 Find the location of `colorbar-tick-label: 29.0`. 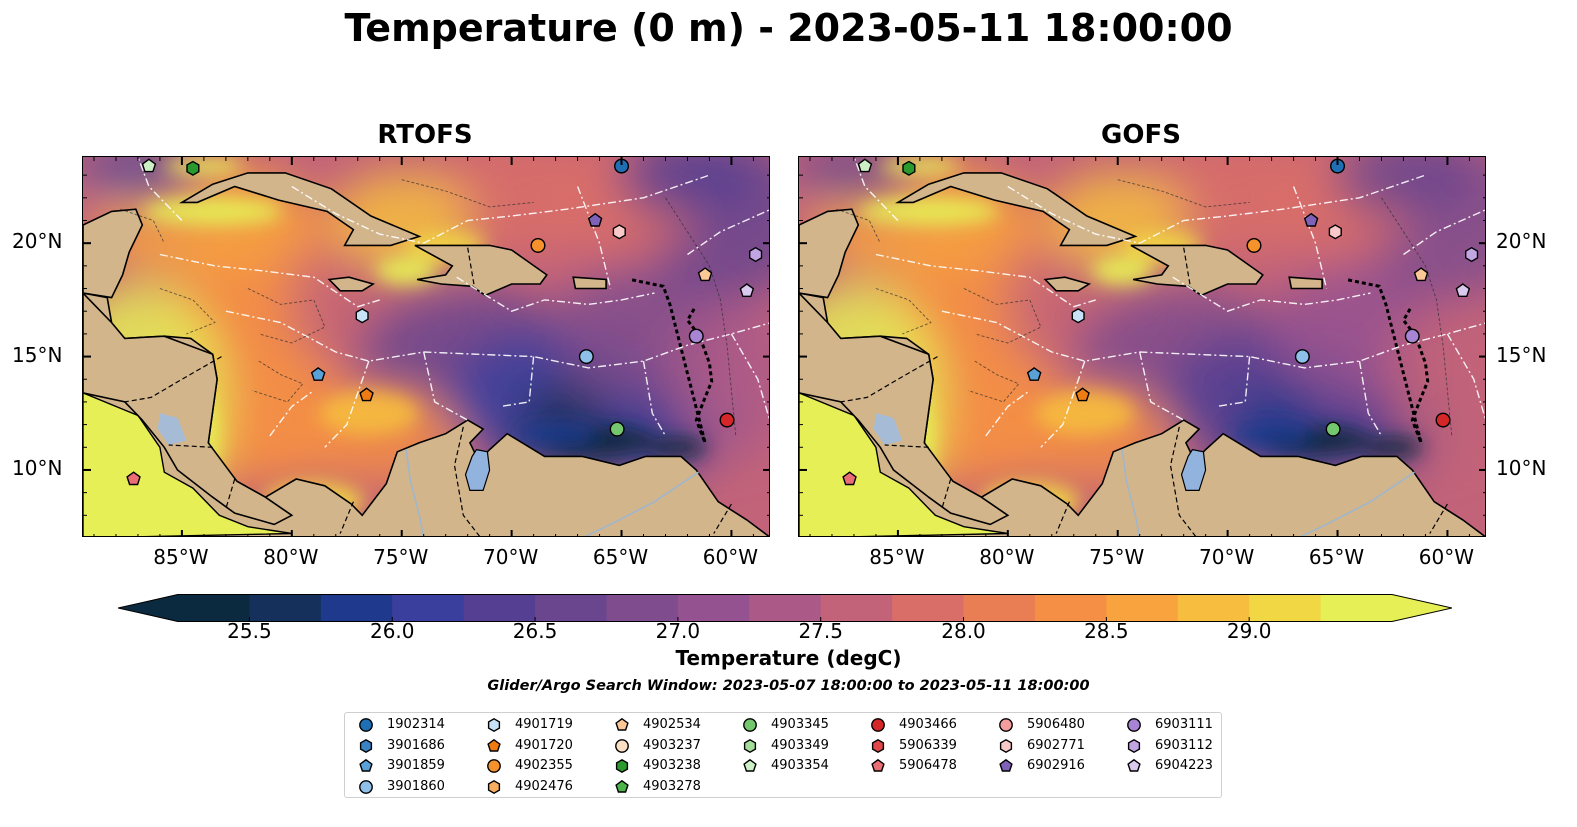

colorbar-tick-label: 29.0 is located at coordinates (1249, 631).